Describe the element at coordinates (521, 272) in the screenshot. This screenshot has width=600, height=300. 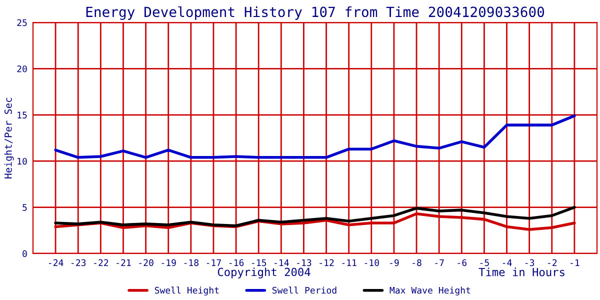
I see `x-axis-title: Time in Hours` at that location.